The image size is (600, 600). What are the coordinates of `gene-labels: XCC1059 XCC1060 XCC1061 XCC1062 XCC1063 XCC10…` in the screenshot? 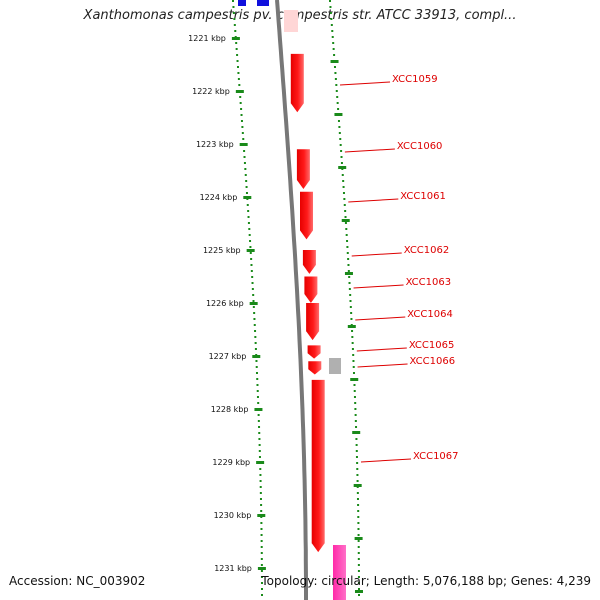 It's located at (399, 268).